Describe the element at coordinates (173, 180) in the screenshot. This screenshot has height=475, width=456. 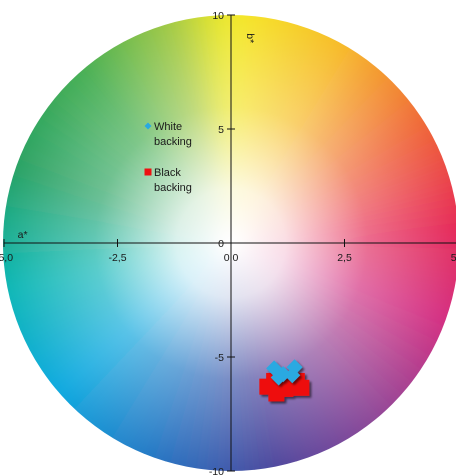
I see `legend-label-black-backing: Black backing` at that location.